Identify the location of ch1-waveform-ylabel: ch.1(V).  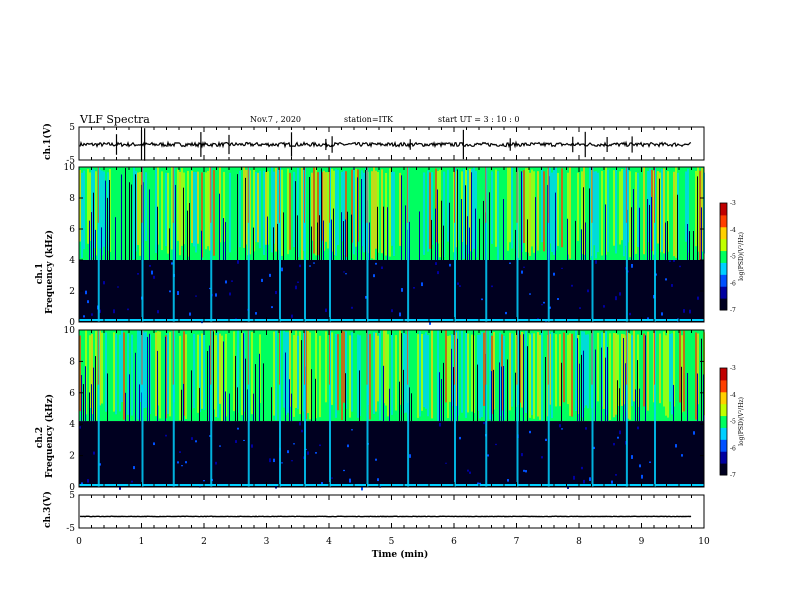
(47, 141).